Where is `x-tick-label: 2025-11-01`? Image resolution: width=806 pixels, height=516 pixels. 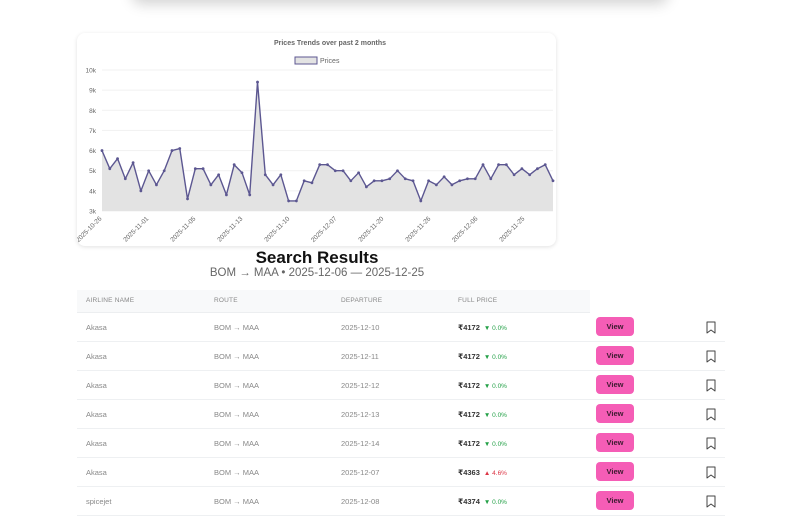 x-tick-label: 2025-11-01 is located at coordinates (136, 229).